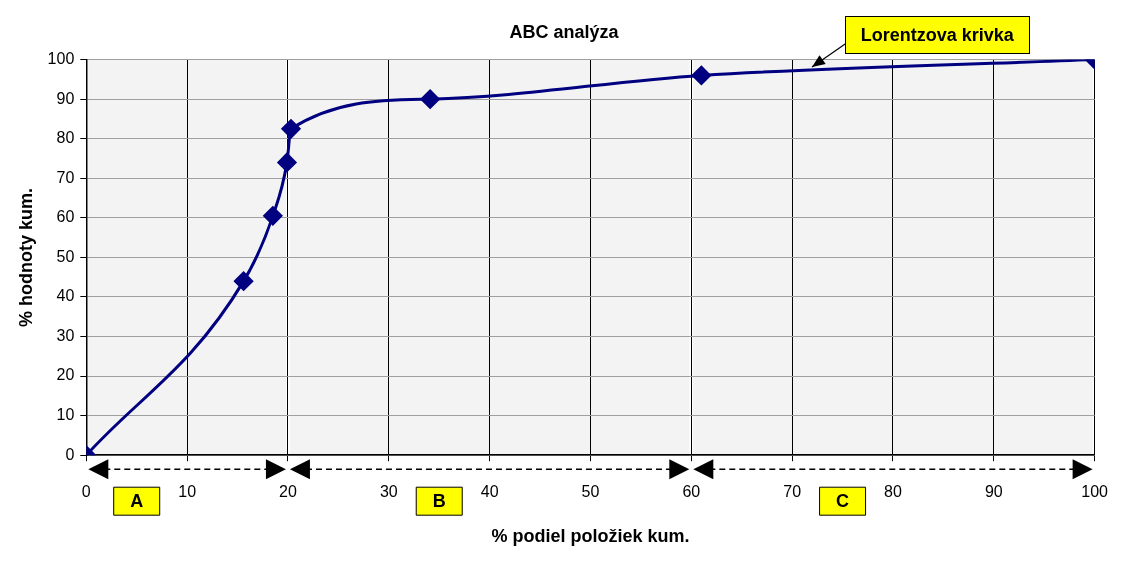 This screenshot has width=1138, height=564. Describe the element at coordinates (187, 492) in the screenshot. I see `x-tick-label: 10` at that location.